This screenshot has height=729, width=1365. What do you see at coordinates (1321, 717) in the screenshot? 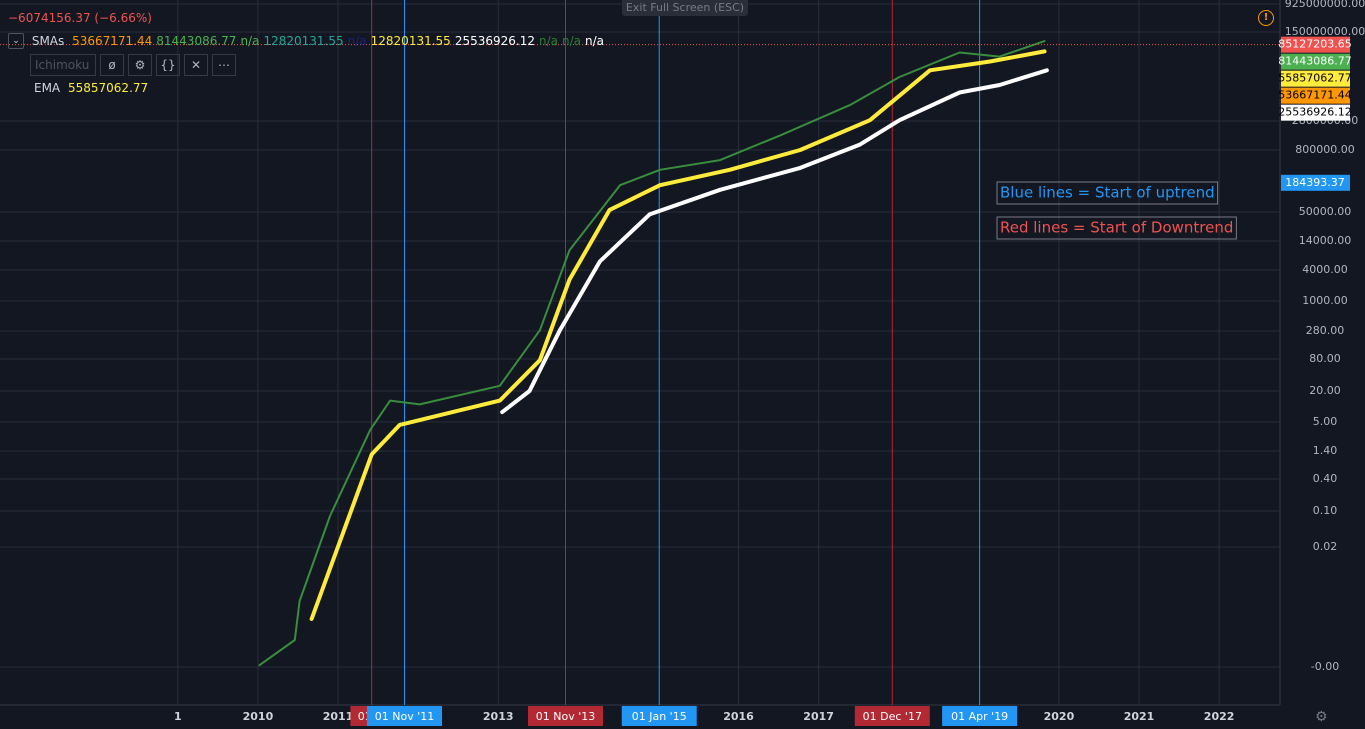
I see `settings-gear: ⚙` at bounding box center [1321, 717].